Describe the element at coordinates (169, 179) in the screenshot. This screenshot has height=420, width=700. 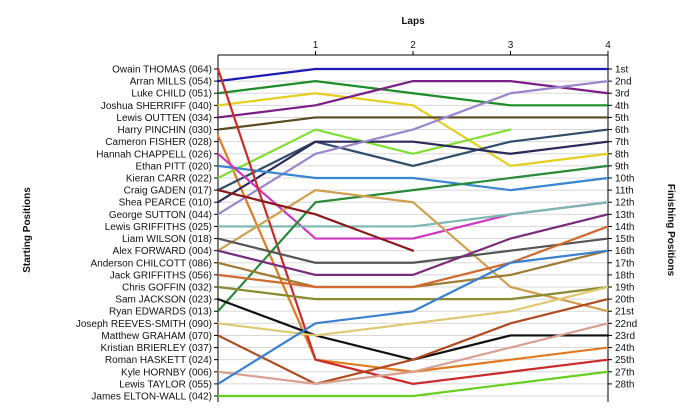
I see `starting-label: Kieran CARR (022)` at that location.